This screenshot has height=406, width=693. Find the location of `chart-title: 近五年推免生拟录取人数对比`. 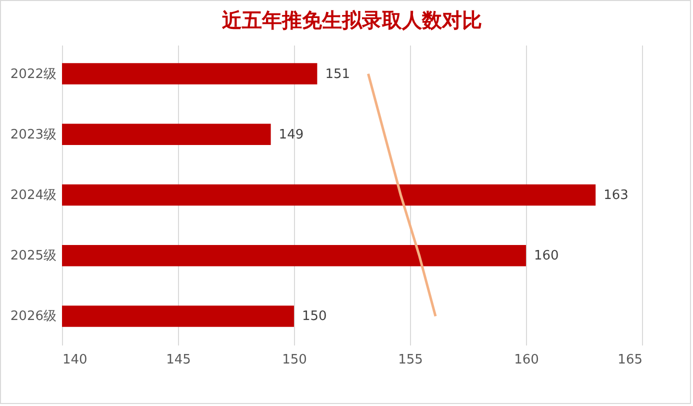

chart-title: 近五年推免生拟录取人数对比 is located at coordinates (351, 20).